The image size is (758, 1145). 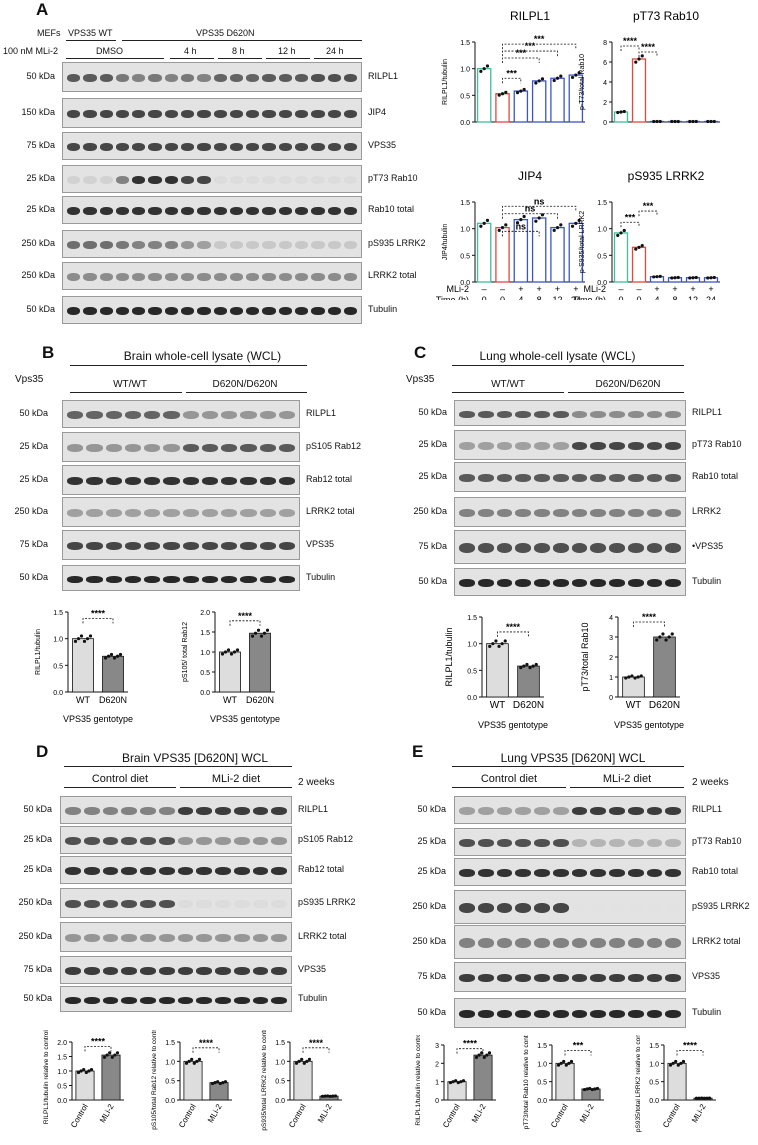 What do you see at coordinates (627, 779) in the screenshot?
I see `e-mli-header: MLi-2 diet` at bounding box center [627, 779].